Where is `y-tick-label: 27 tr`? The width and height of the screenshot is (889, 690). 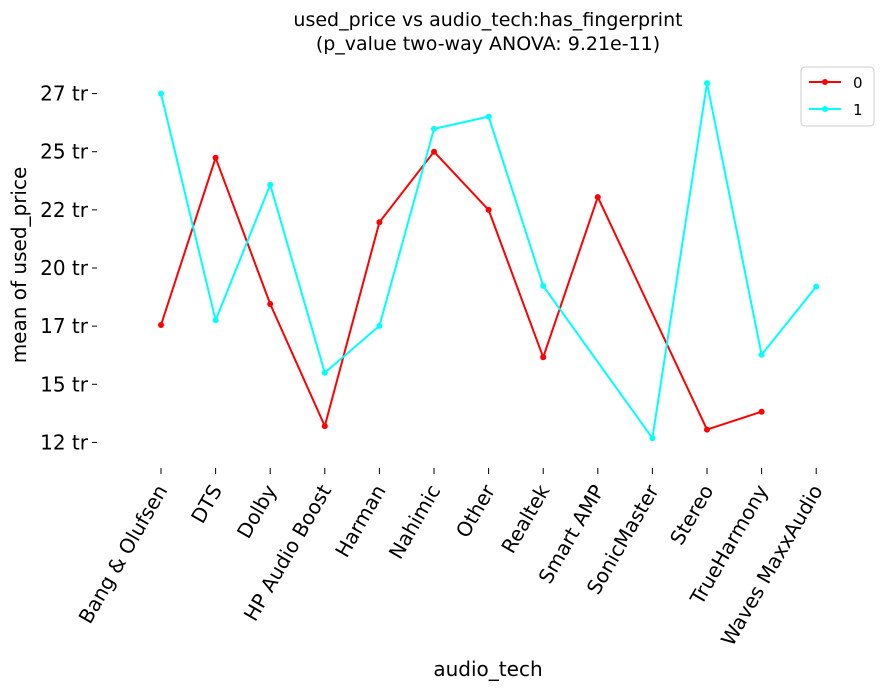
y-tick-label: 27 tr is located at coordinates (64, 94).